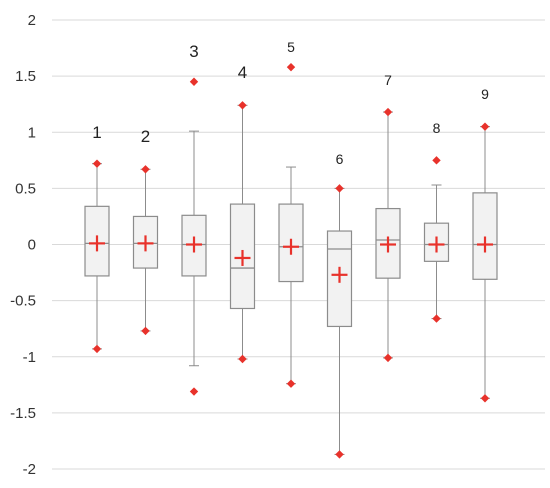 This screenshot has width=550, height=488. I want to click on box-label: 1, so click(96, 132).